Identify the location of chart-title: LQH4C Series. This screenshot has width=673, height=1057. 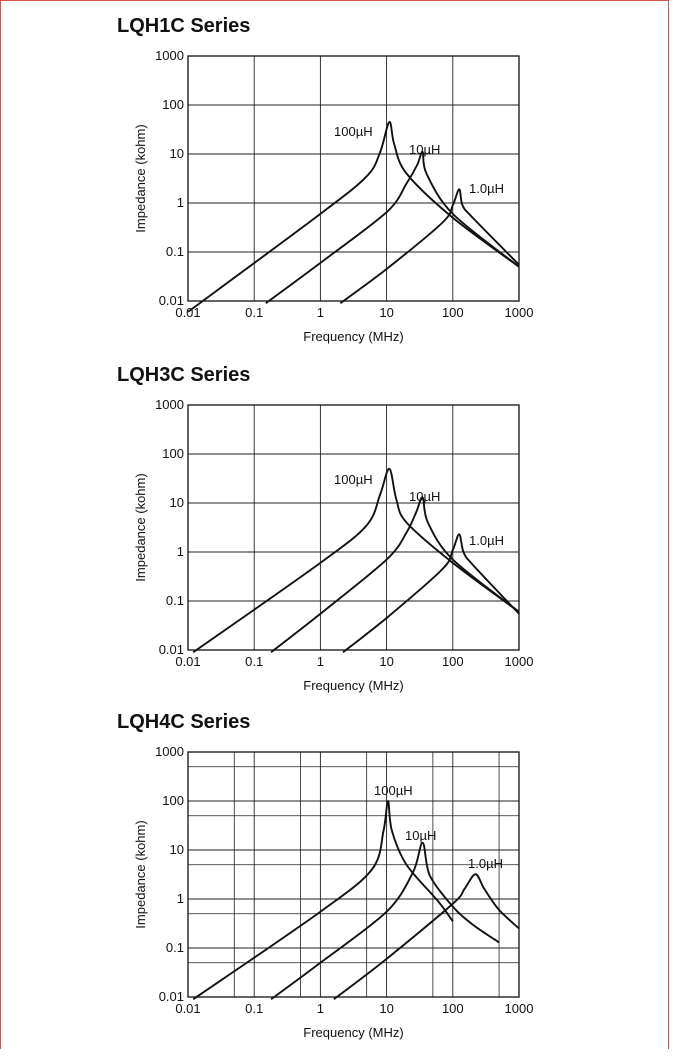
(184, 722).